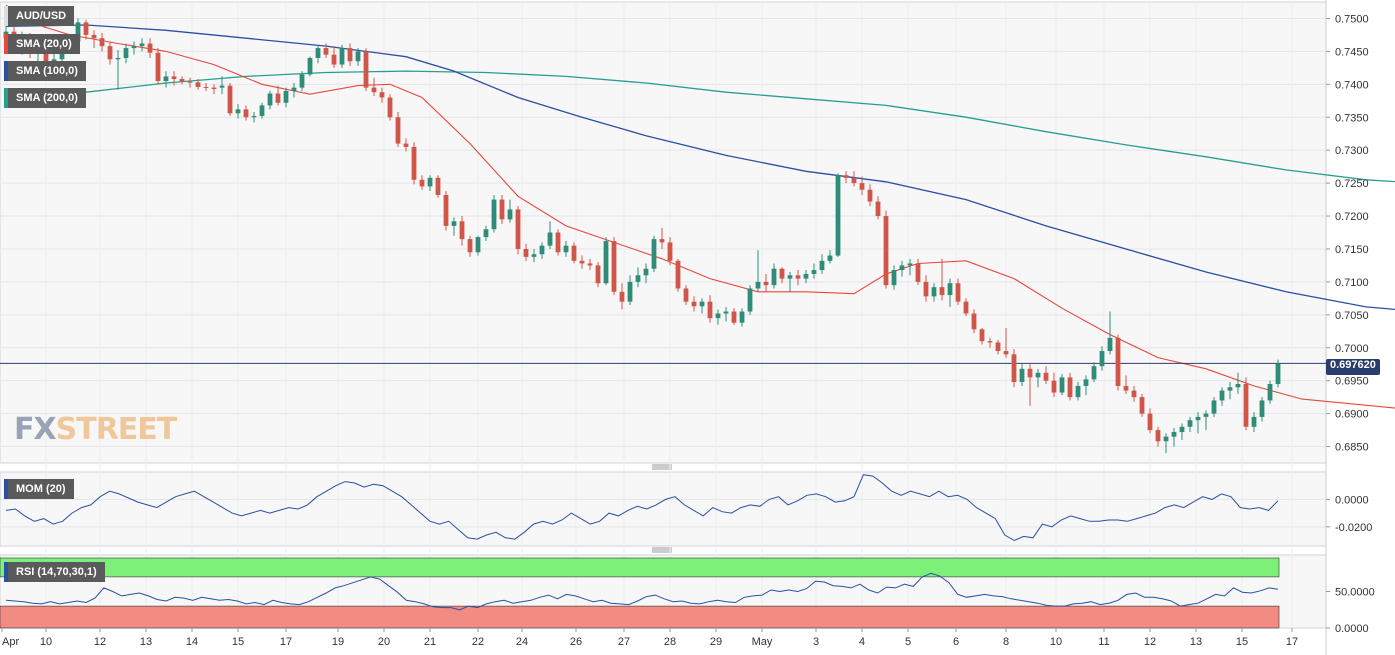 The image size is (1395, 655). What do you see at coordinates (6, 71) in the screenshot?
I see `sma100-swatch` at bounding box center [6, 71].